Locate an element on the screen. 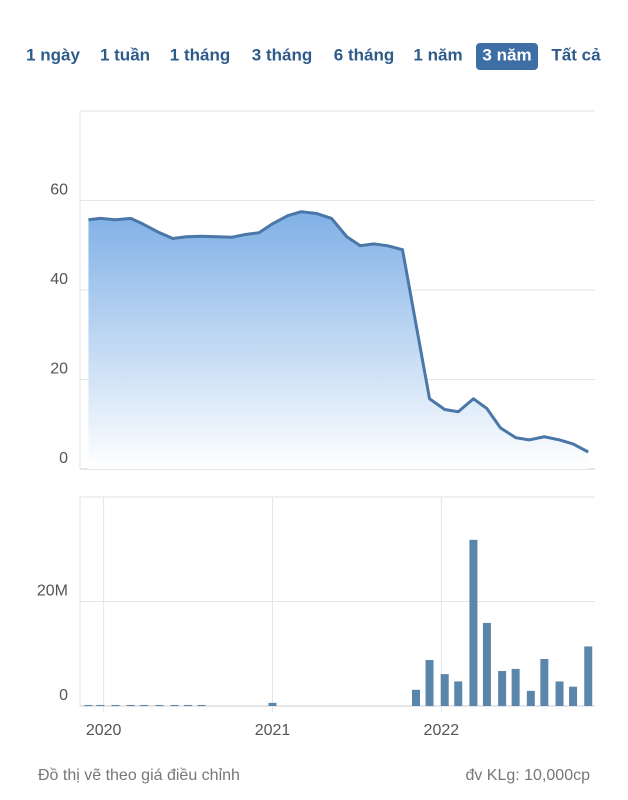 Image resolution: width=628 pixels, height=800 pixels. tab: 1 năm is located at coordinates (437, 54).